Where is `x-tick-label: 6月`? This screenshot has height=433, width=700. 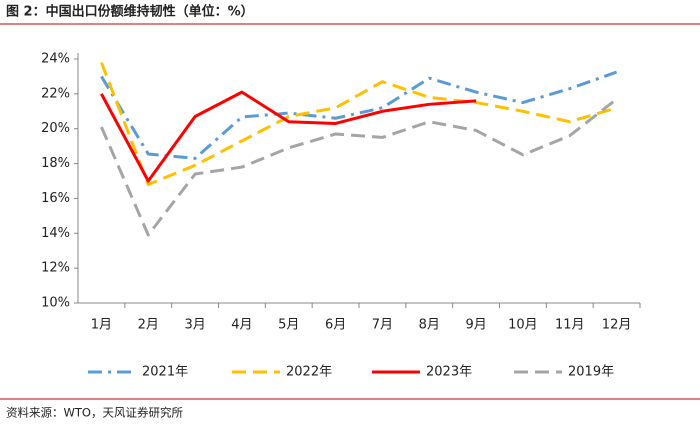
x-tick-label: 6月 is located at coordinates (335, 325).